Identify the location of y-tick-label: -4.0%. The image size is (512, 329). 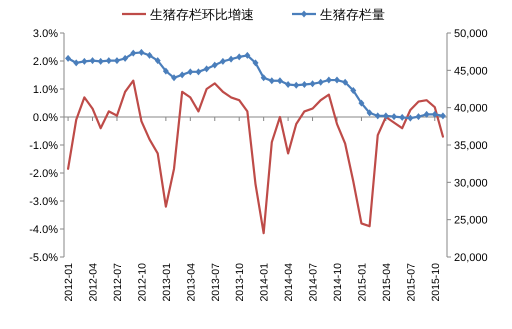
(43, 230).